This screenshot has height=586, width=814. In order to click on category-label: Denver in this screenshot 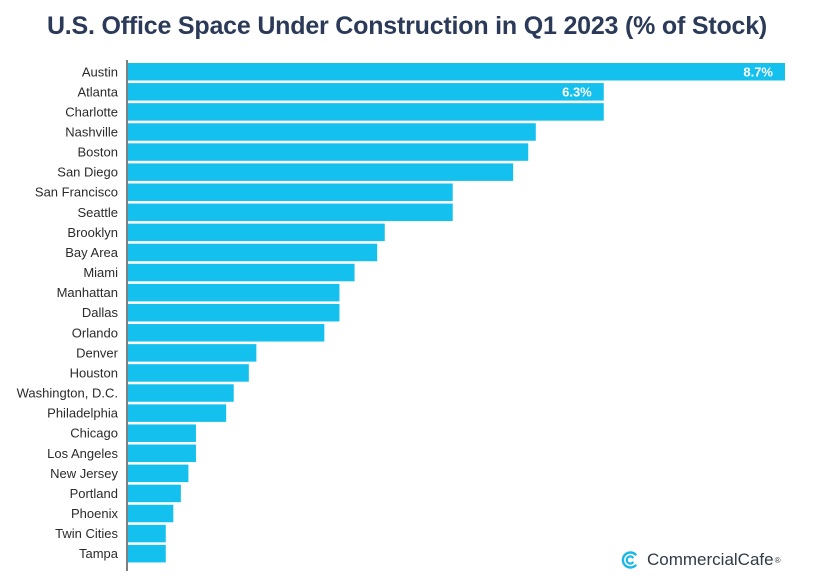, I will do `click(97, 352)`.